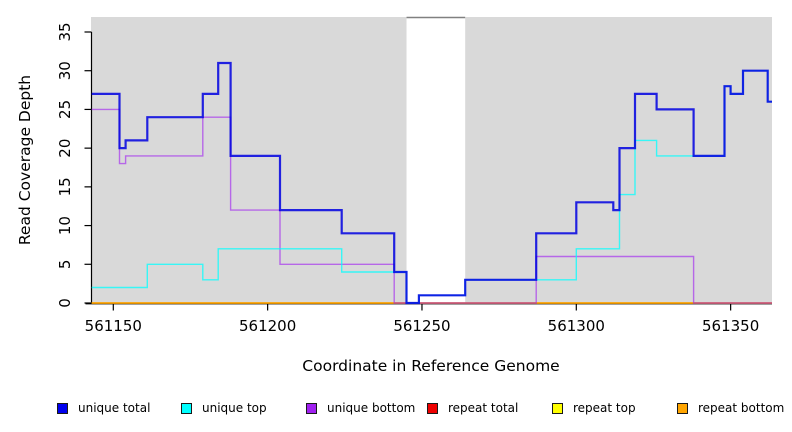 Image resolution: width=792 pixels, height=432 pixels. What do you see at coordinates (730, 326) in the screenshot?
I see `x-tick-label: 561350` at bounding box center [730, 326].